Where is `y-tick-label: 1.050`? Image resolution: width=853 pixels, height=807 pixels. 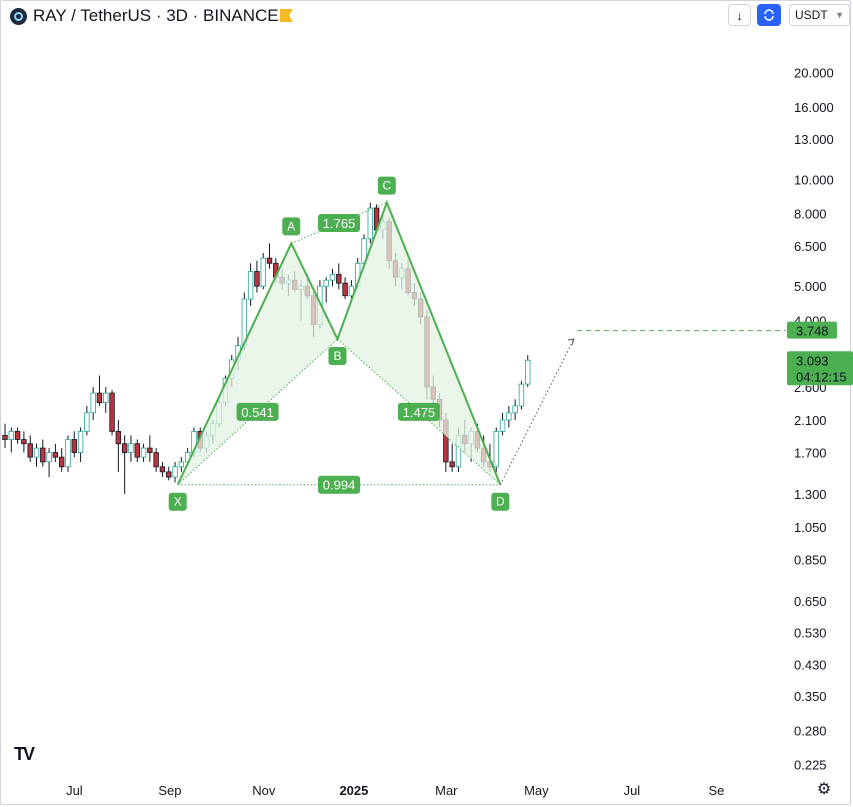 y-tick-label: 1.050 is located at coordinates (810, 527).